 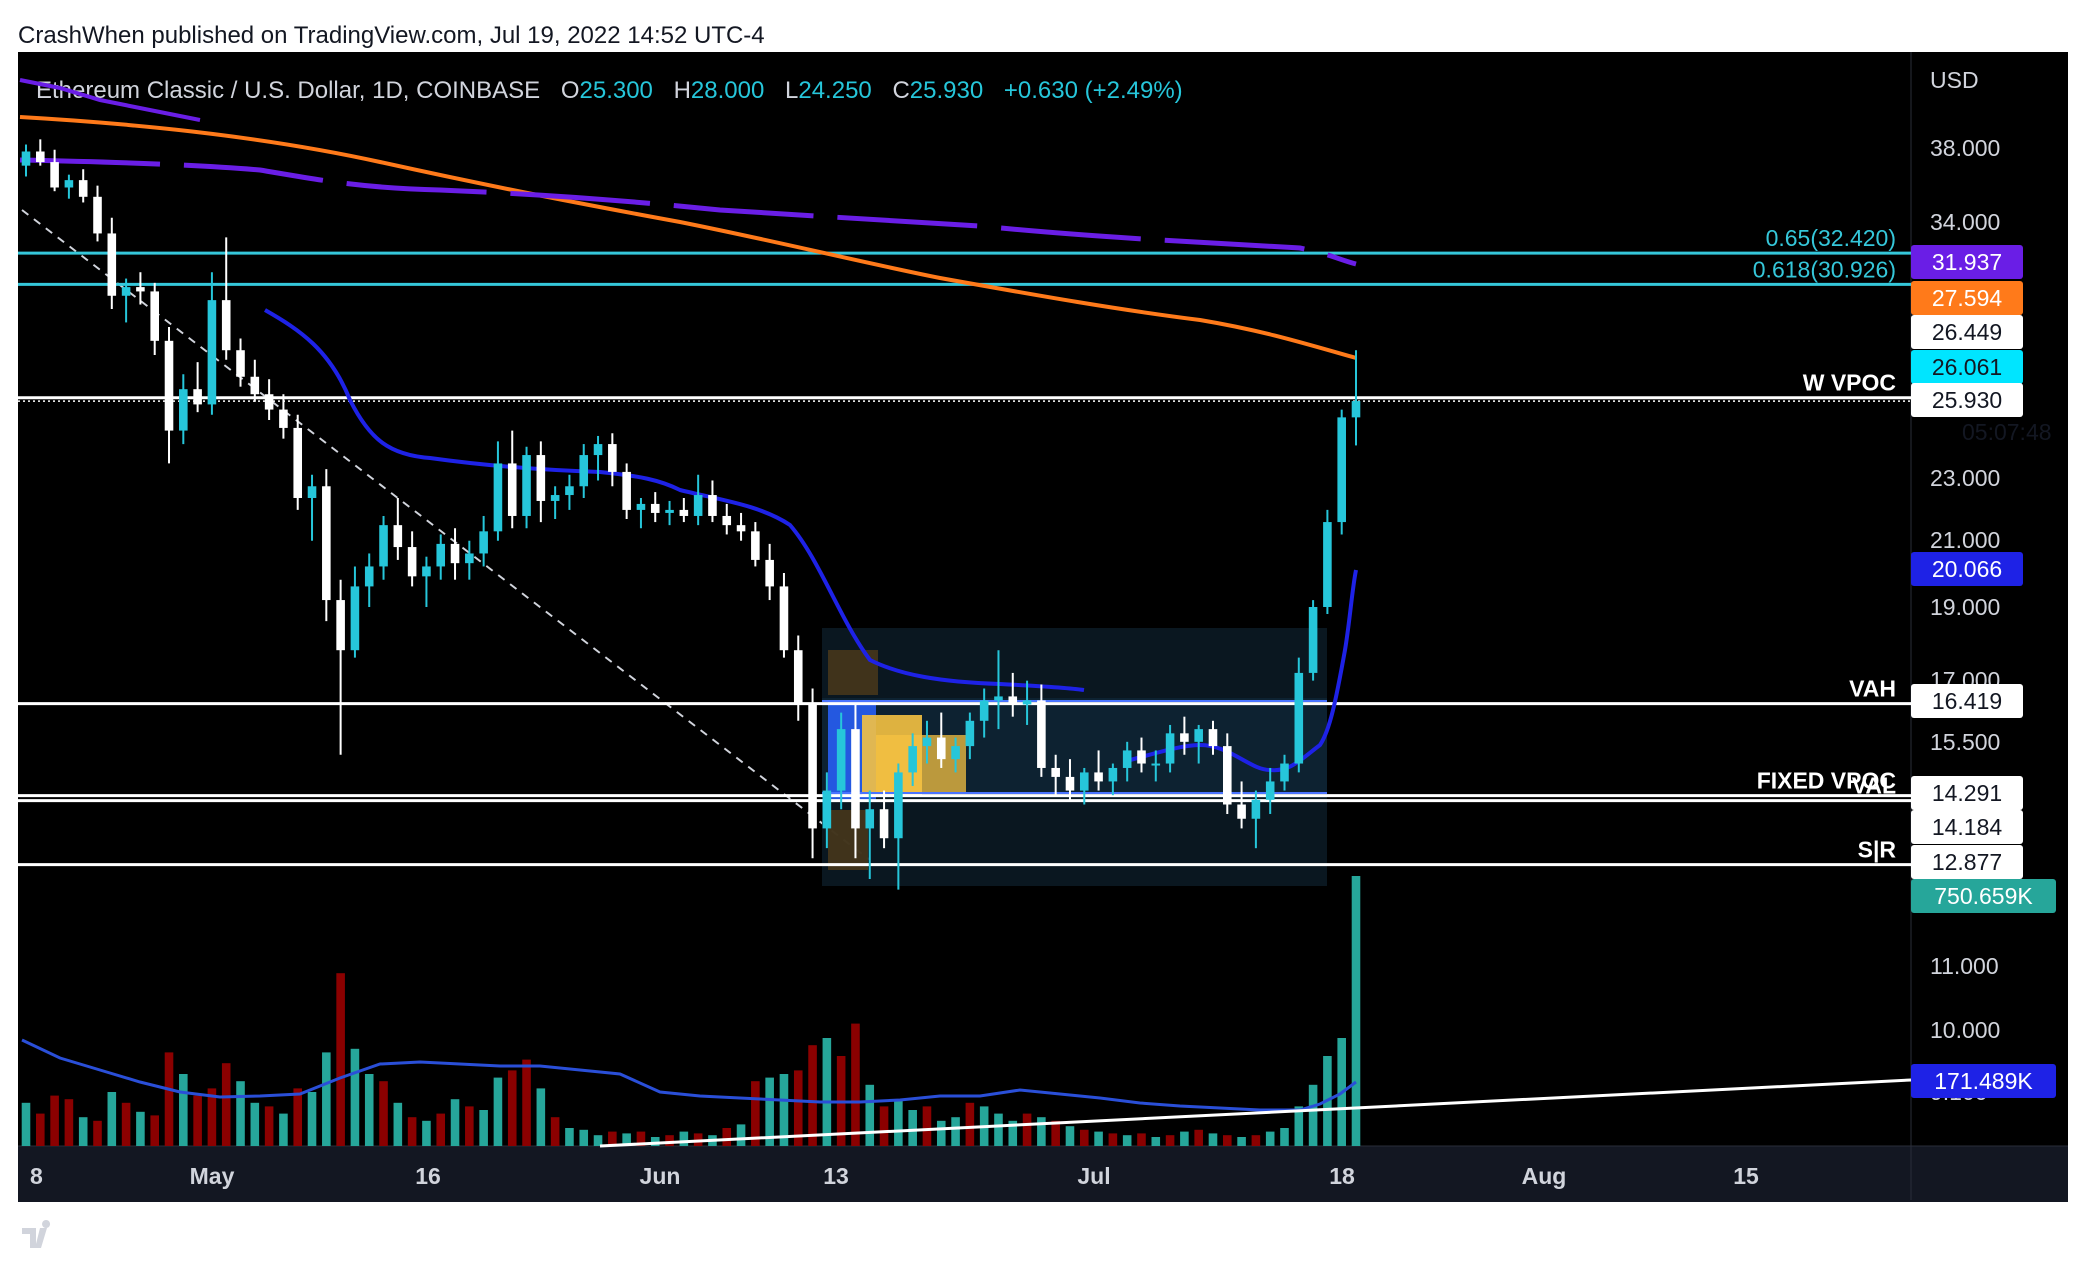 I want to click on price-tag-label: 12.877, so click(x=1967, y=862).